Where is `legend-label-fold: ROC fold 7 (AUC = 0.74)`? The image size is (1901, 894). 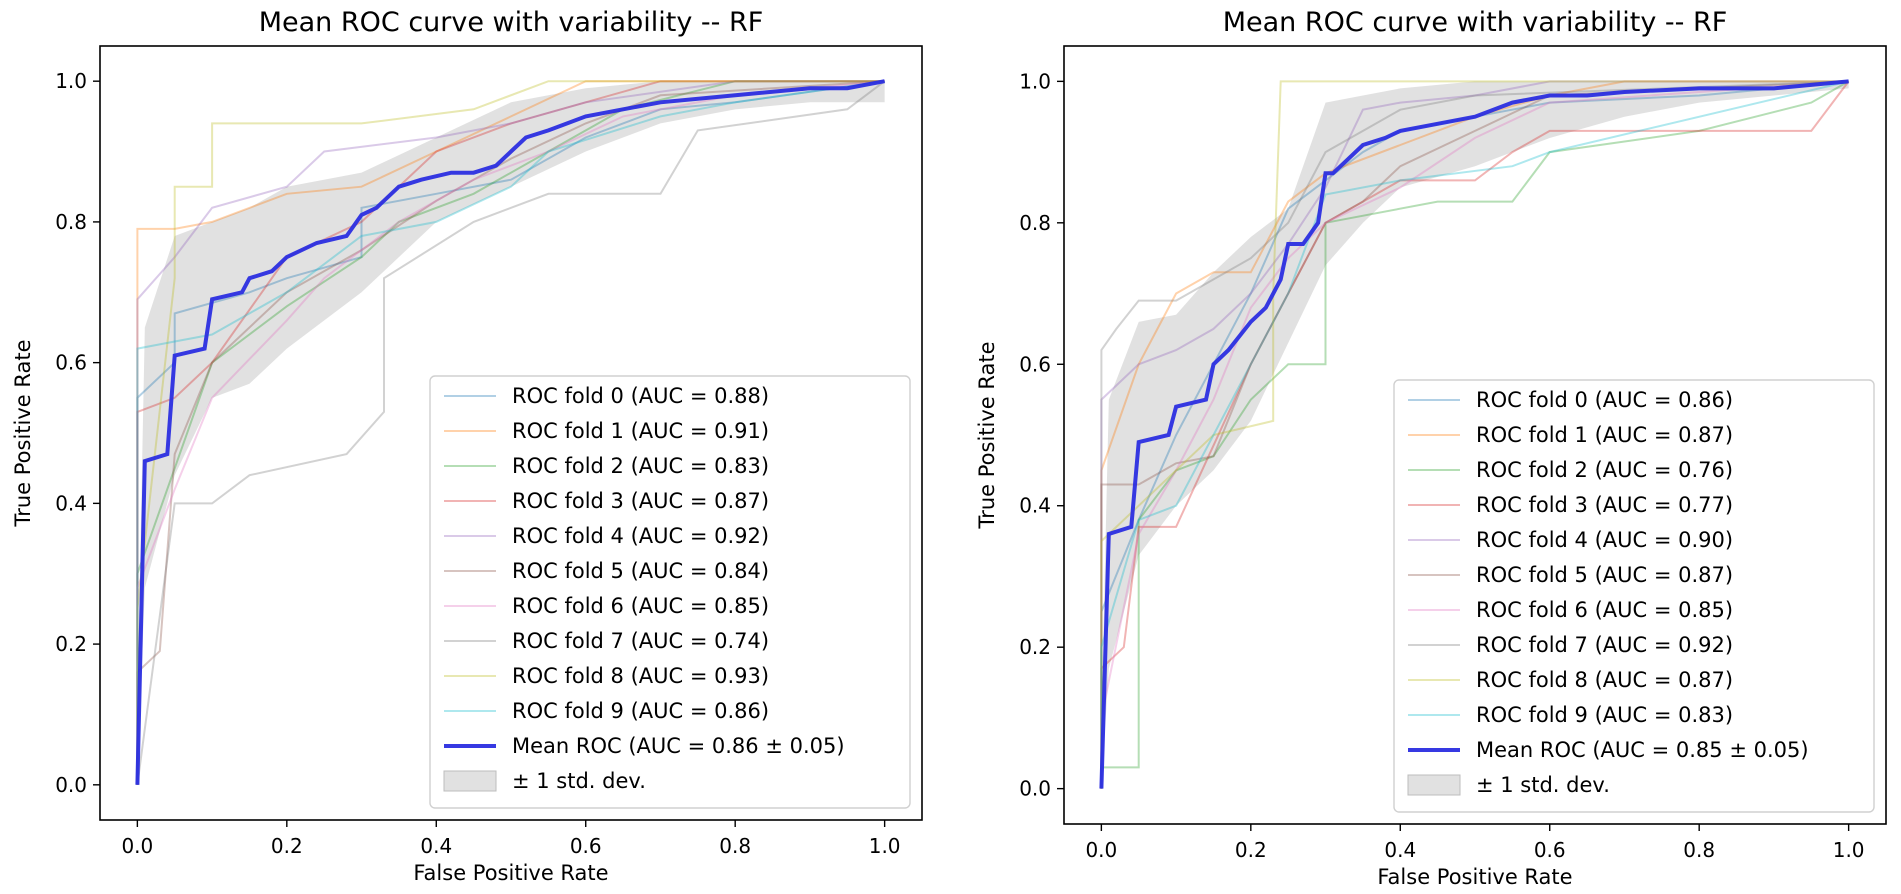
legend-label-fold: ROC fold 7 (AUC = 0.74) is located at coordinates (640, 641).